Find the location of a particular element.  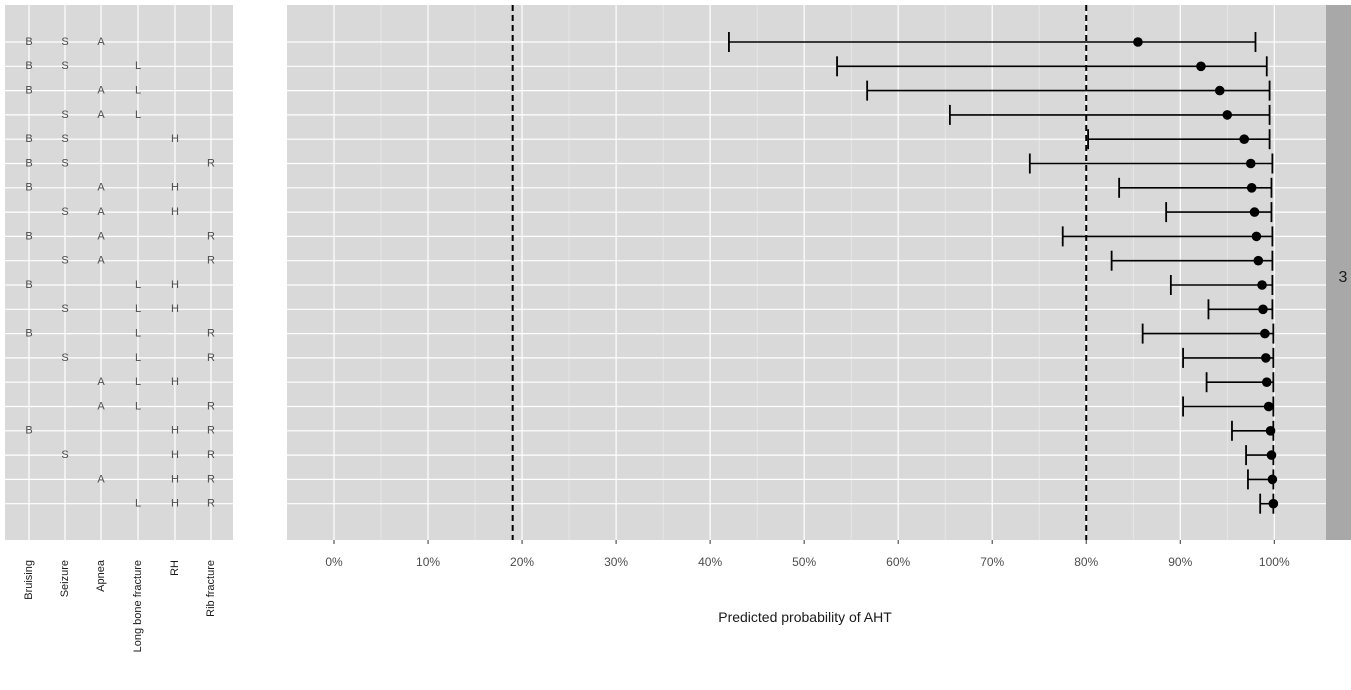

x-tick-label: 30% is located at coordinates (616, 562).